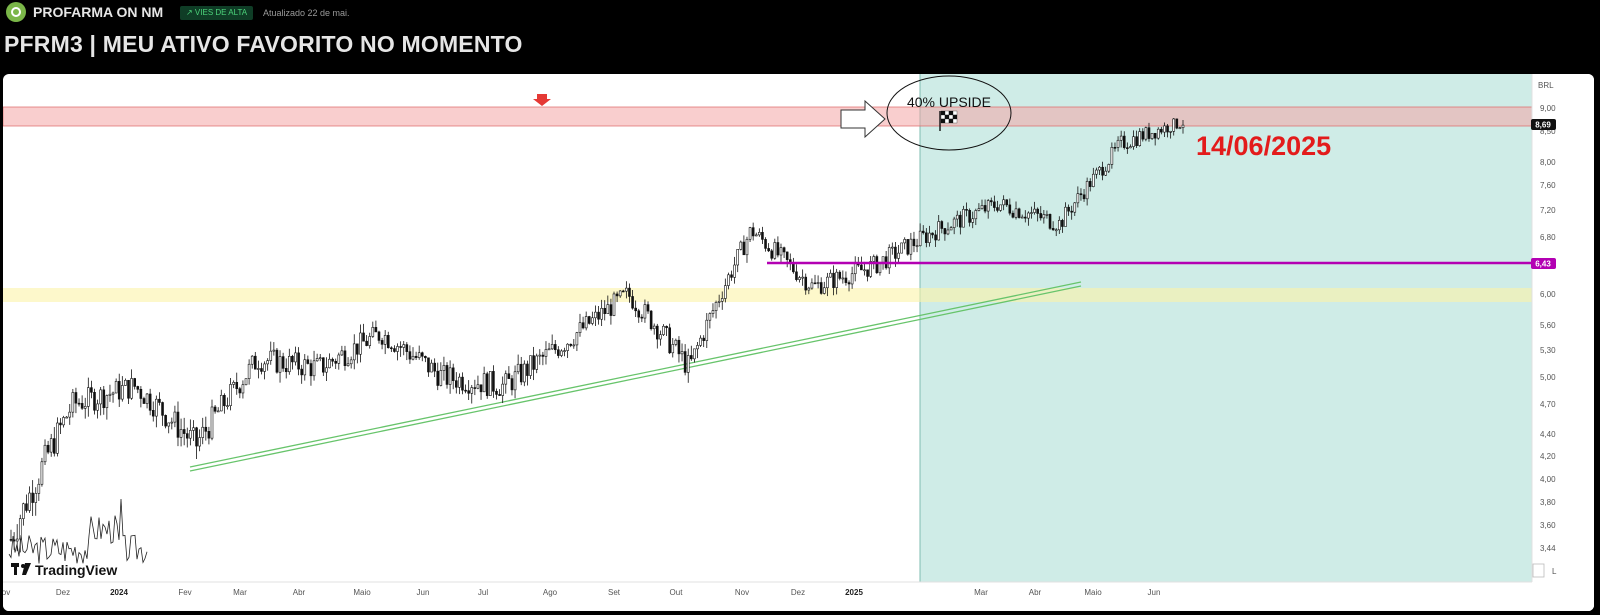 This screenshot has width=1600, height=615. I want to click on right-arrow-icon, so click(863, 119).